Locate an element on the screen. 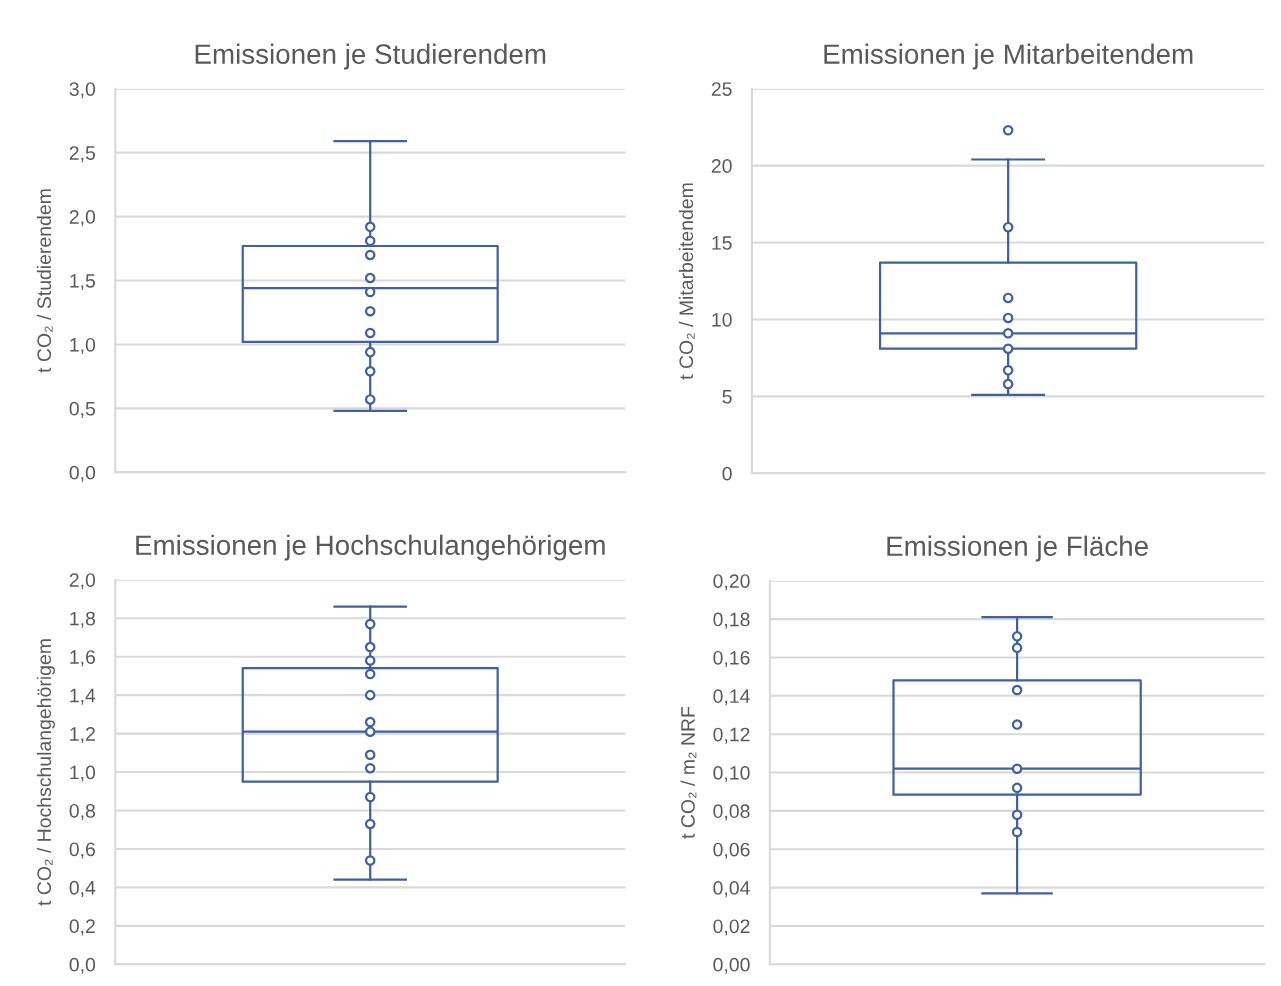  y-tick-label: 0,04 is located at coordinates (731, 889).